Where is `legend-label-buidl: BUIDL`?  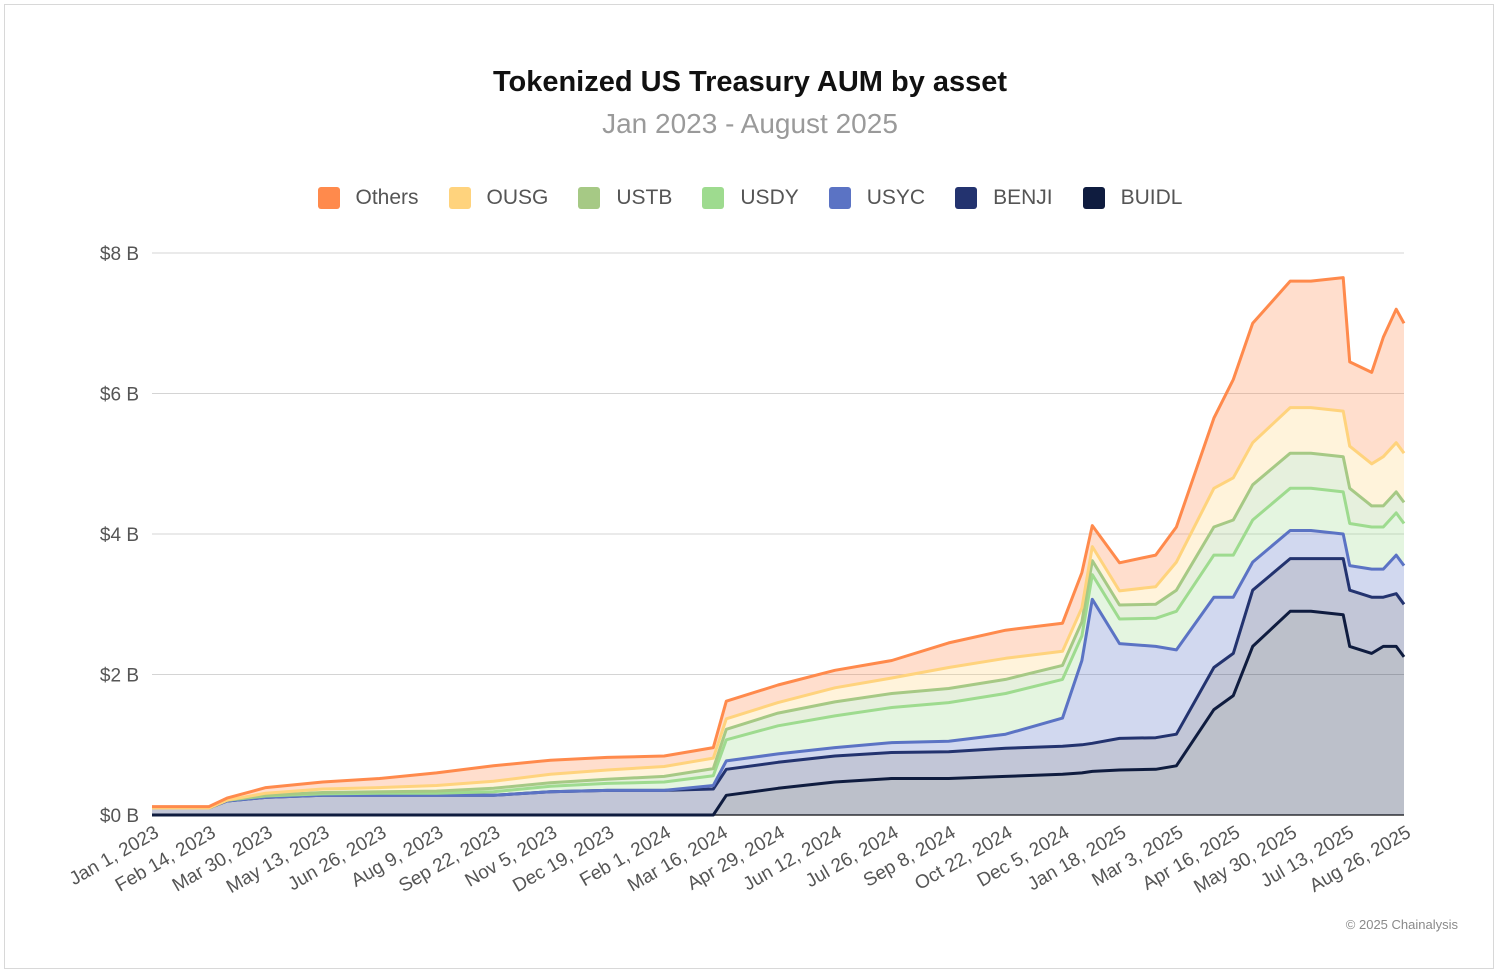
legend-label-buidl: BUIDL is located at coordinates (1151, 197).